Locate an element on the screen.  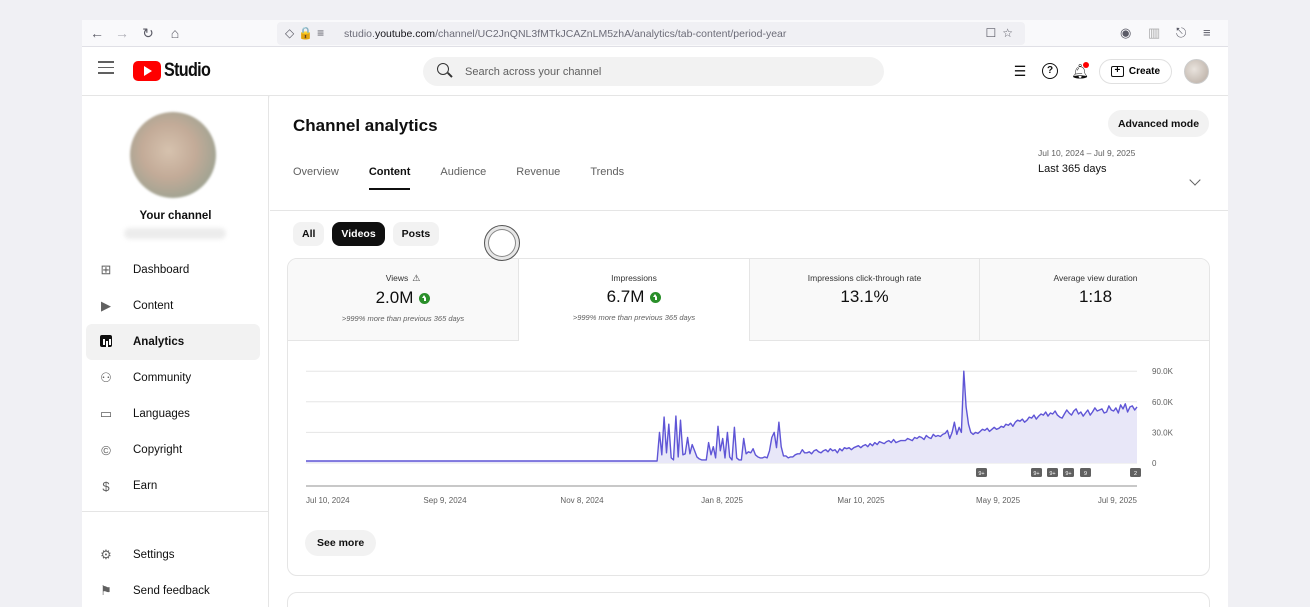
tab-audience: Audience is located at coordinates (463, 172).